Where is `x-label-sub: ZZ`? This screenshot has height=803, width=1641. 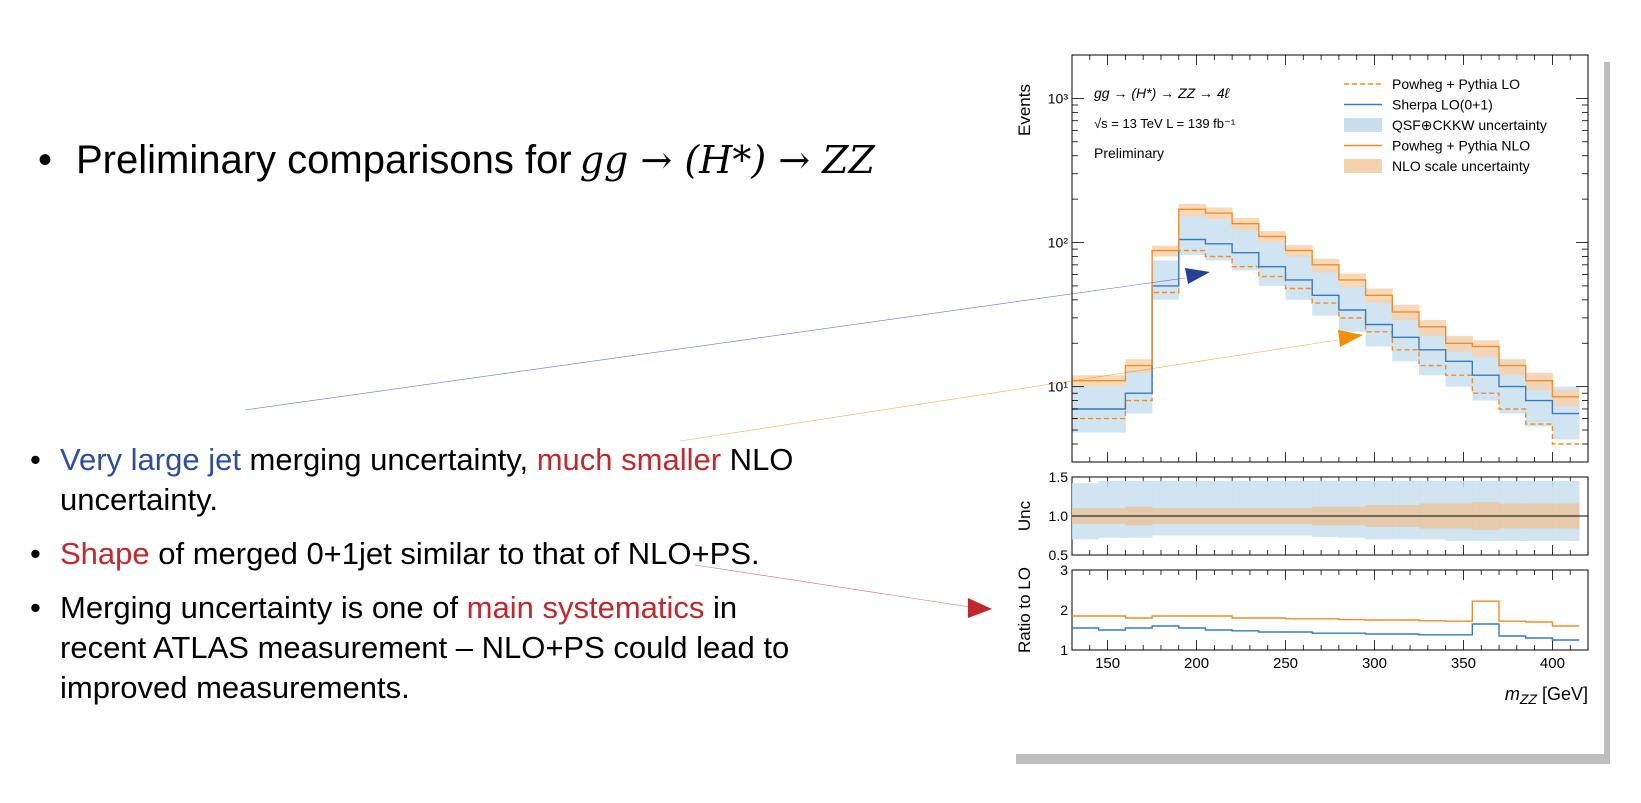 x-label-sub: ZZ is located at coordinates (1528, 699).